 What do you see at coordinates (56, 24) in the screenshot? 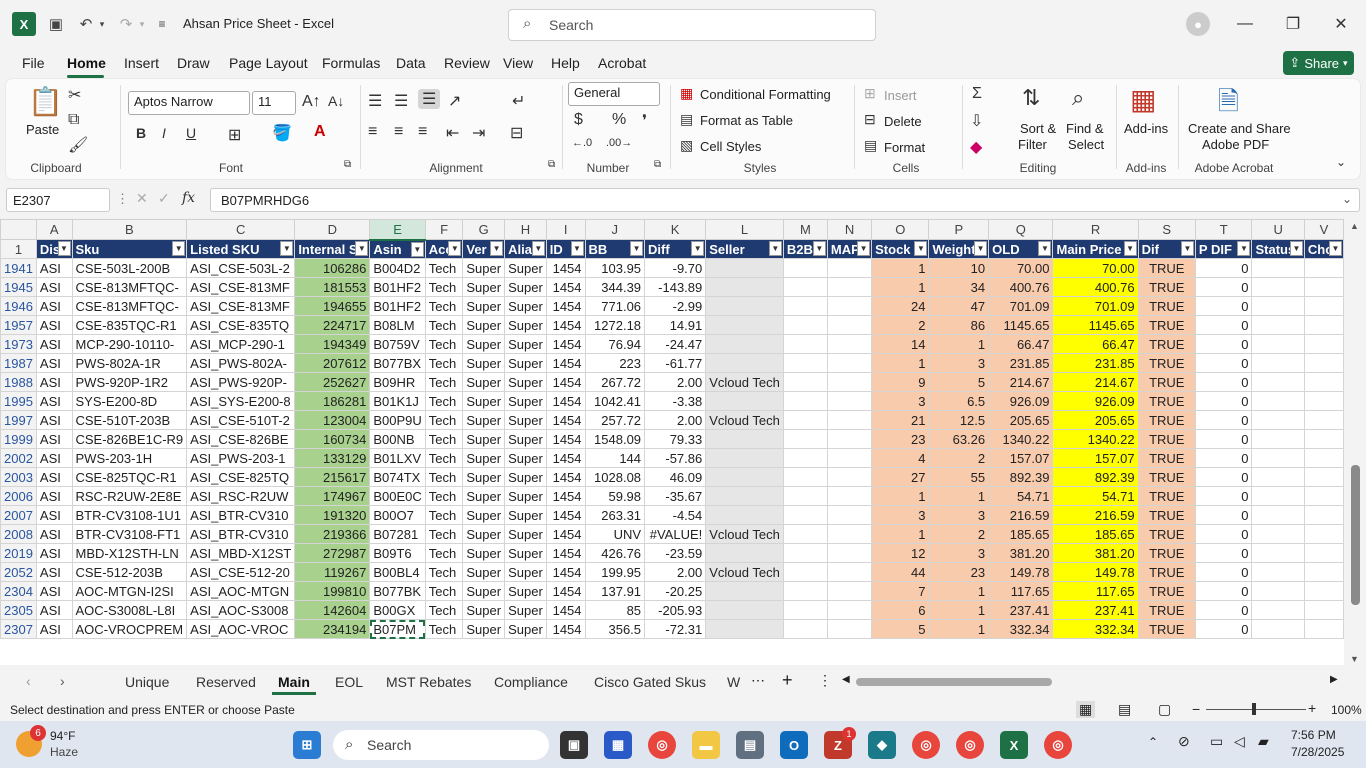
I see `save-icon: ▣` at bounding box center [56, 24].